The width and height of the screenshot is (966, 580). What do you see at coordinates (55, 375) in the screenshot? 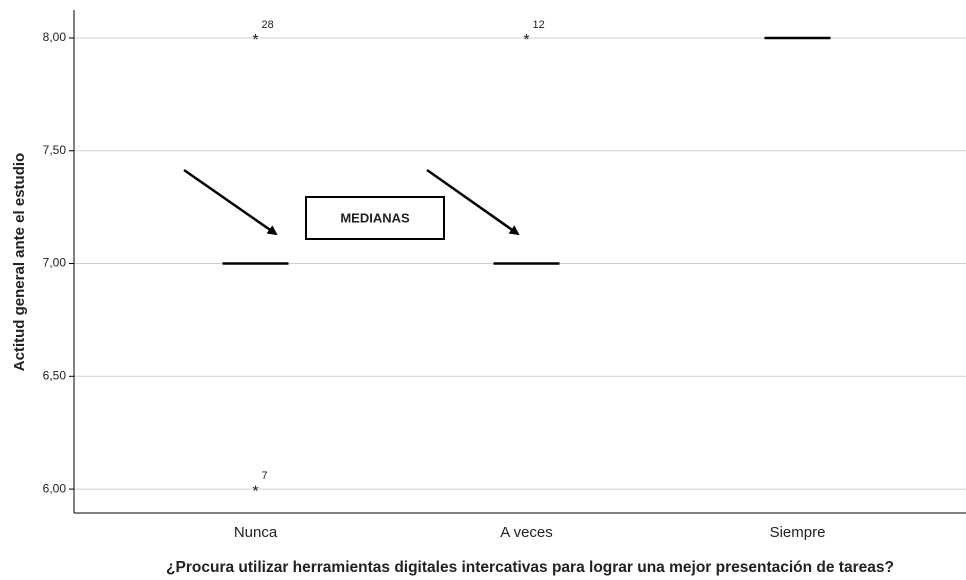
I see `y-tick-label: 6,50` at bounding box center [55, 375].